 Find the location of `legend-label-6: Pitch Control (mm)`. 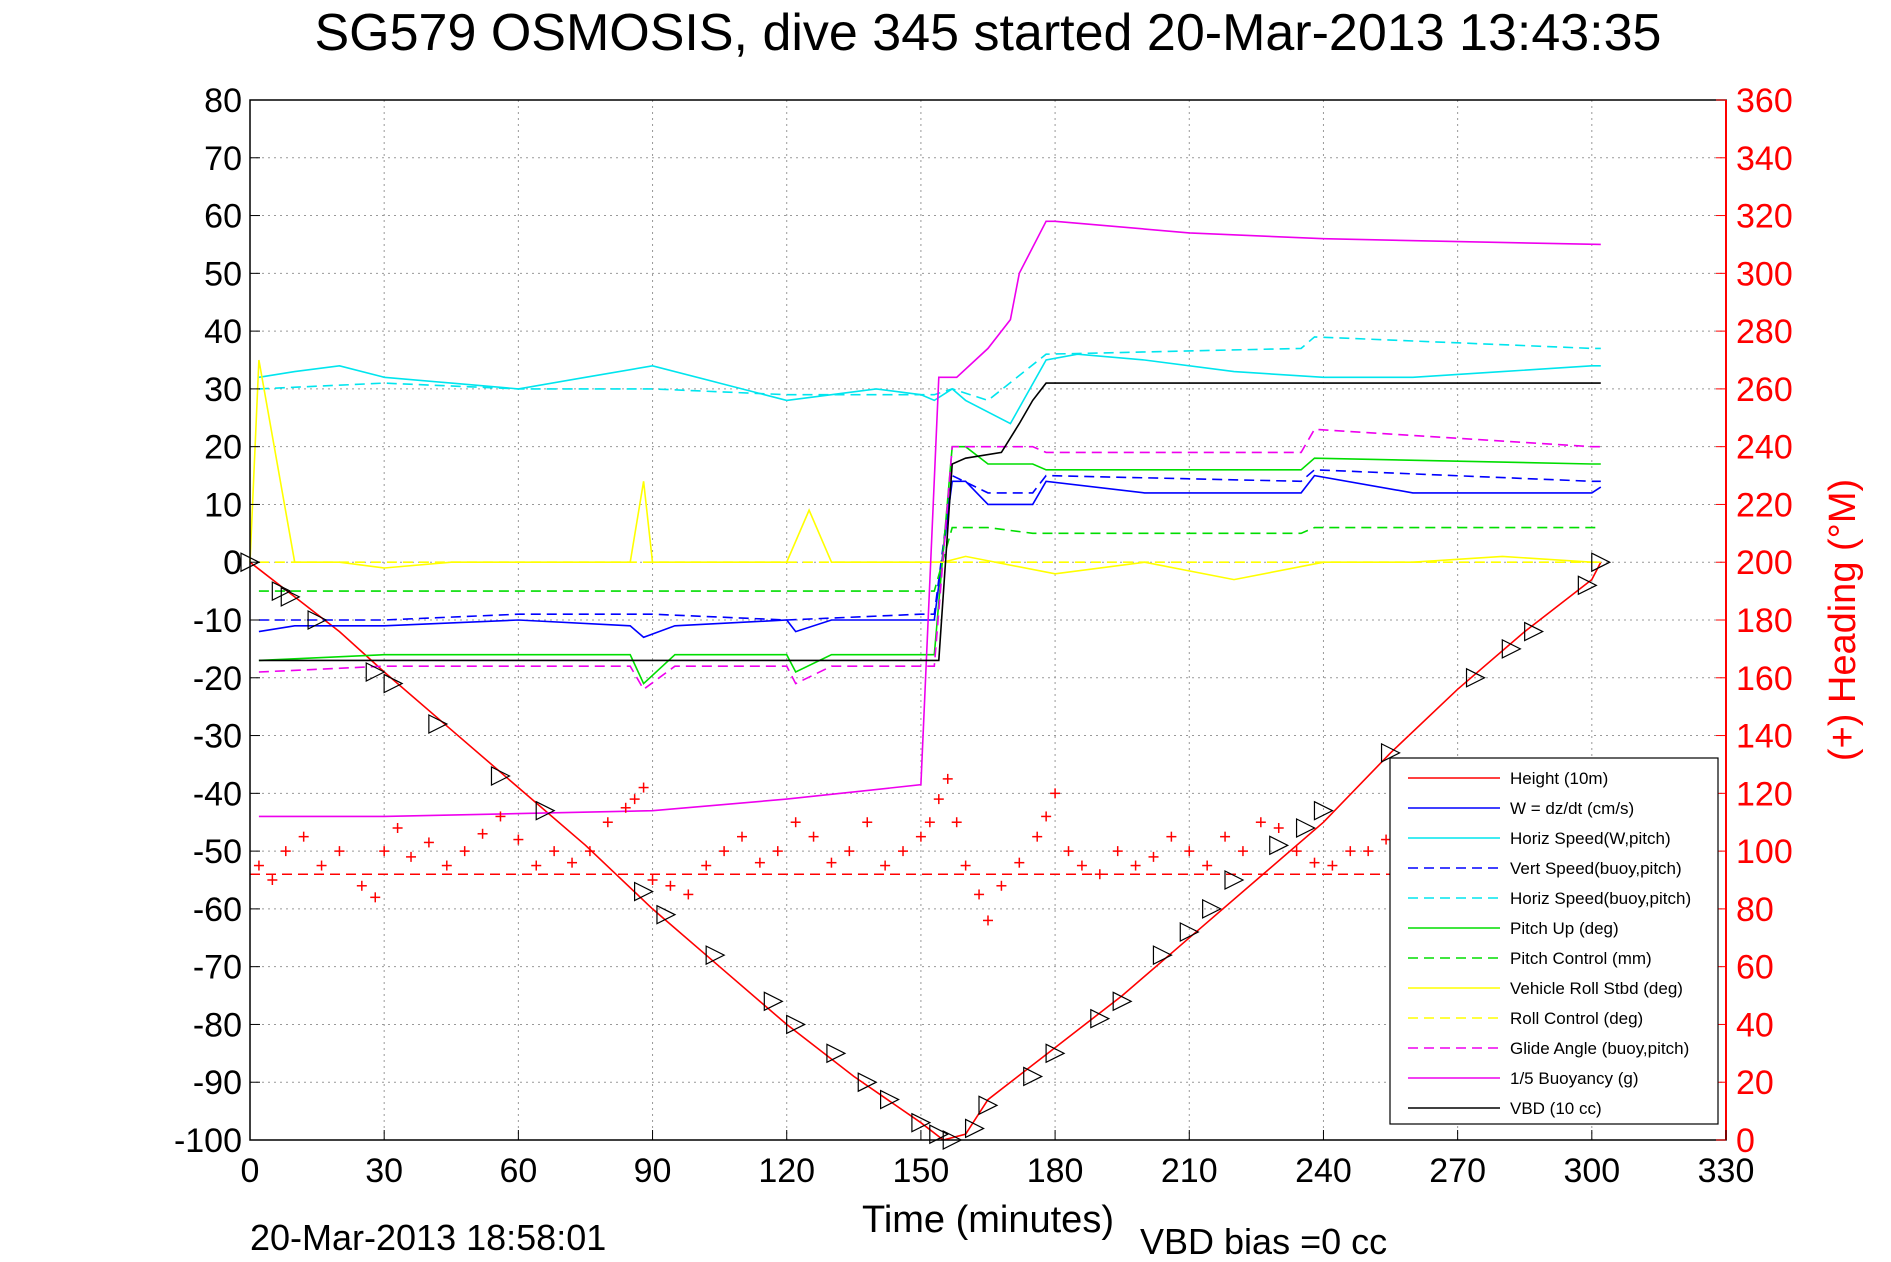

legend-label-6: Pitch Control (mm) is located at coordinates (1581, 958).